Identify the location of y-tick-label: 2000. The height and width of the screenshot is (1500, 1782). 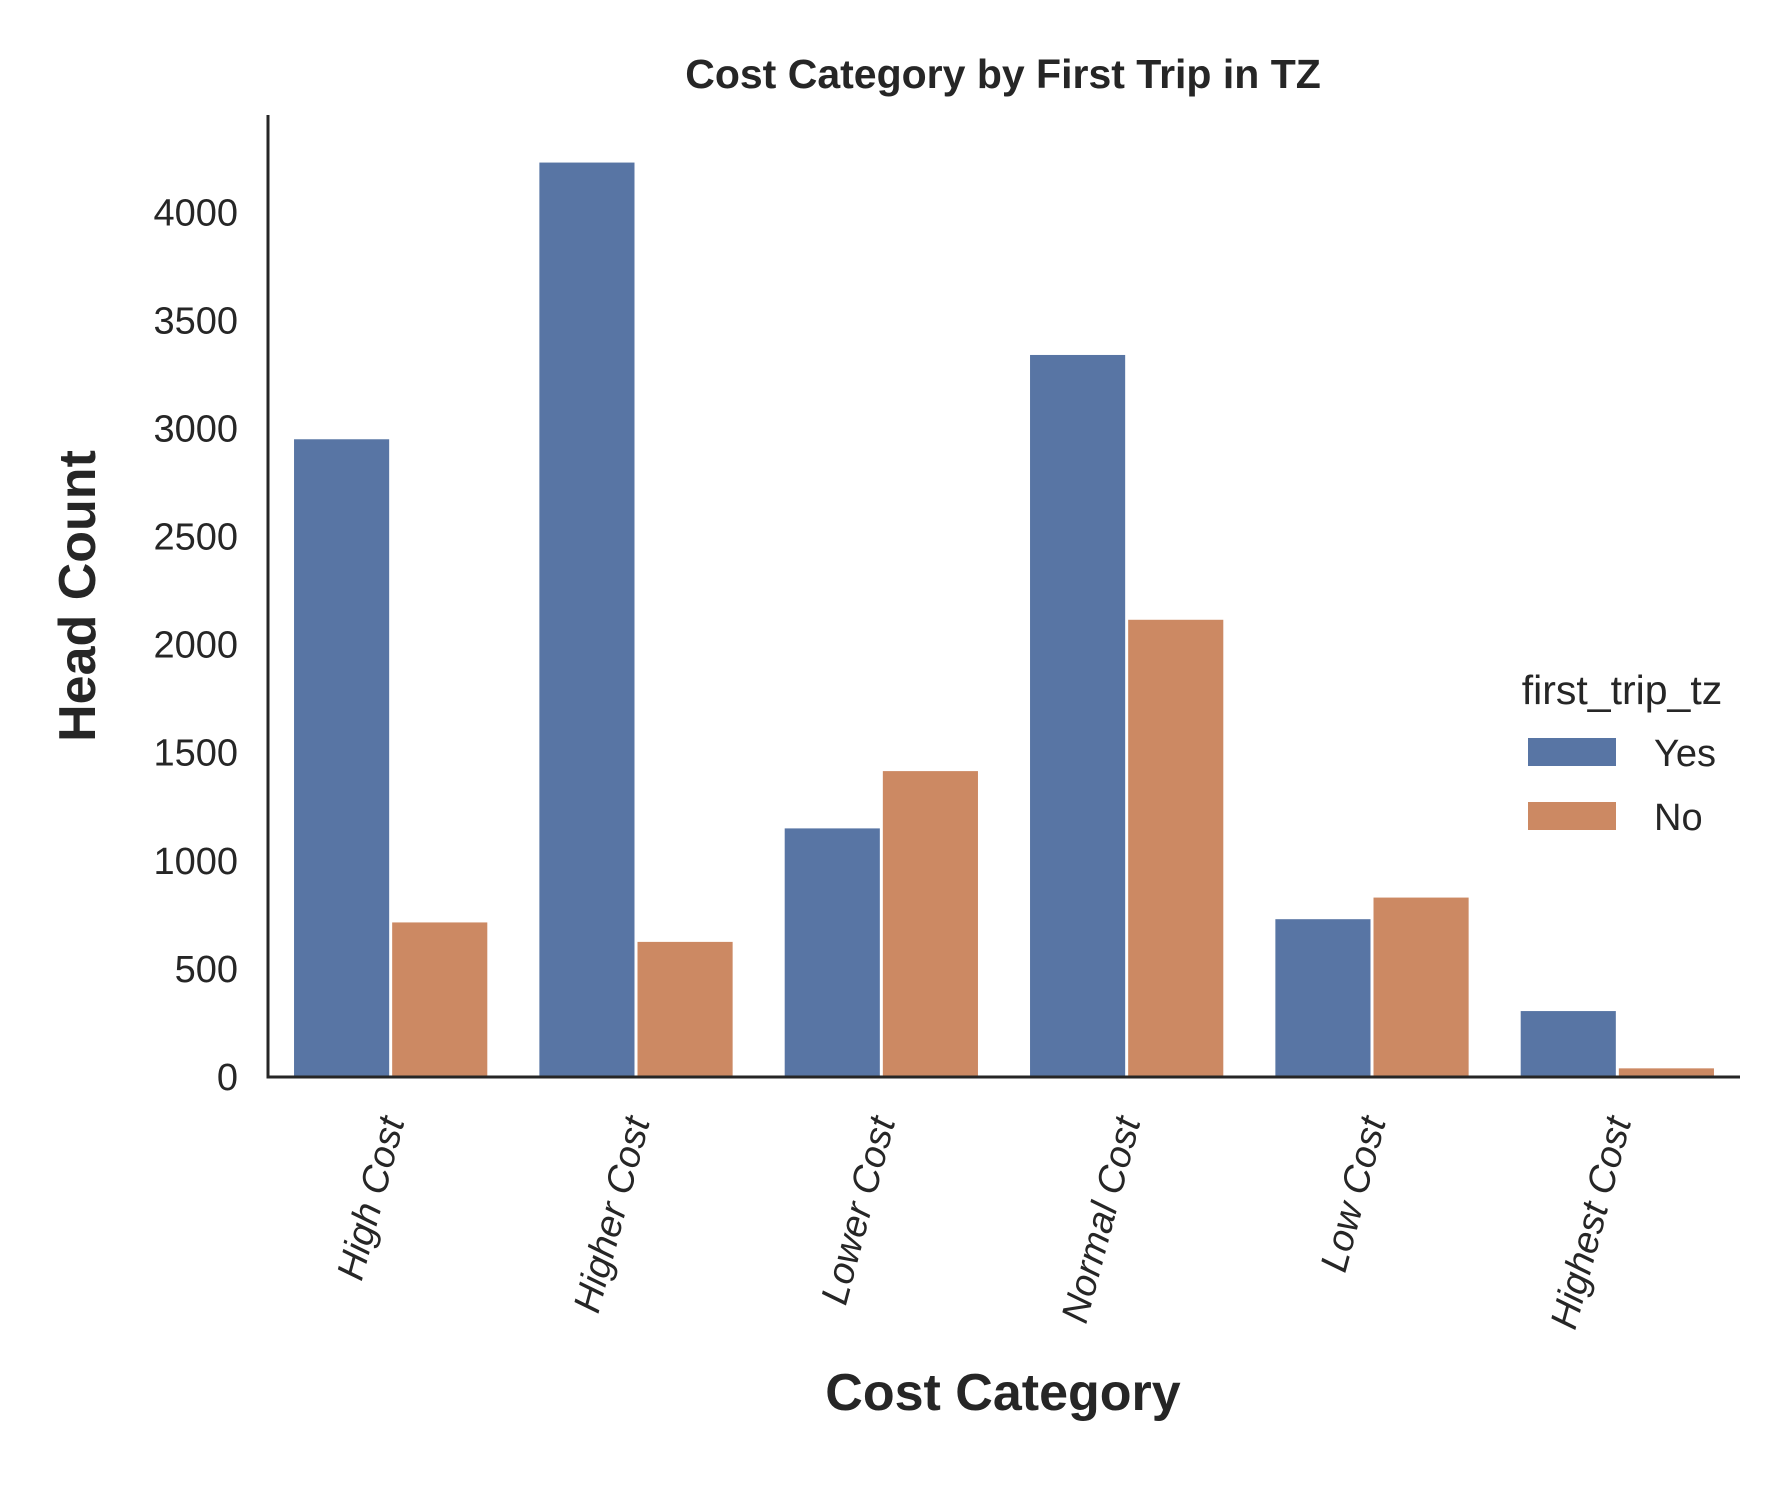
(195, 646).